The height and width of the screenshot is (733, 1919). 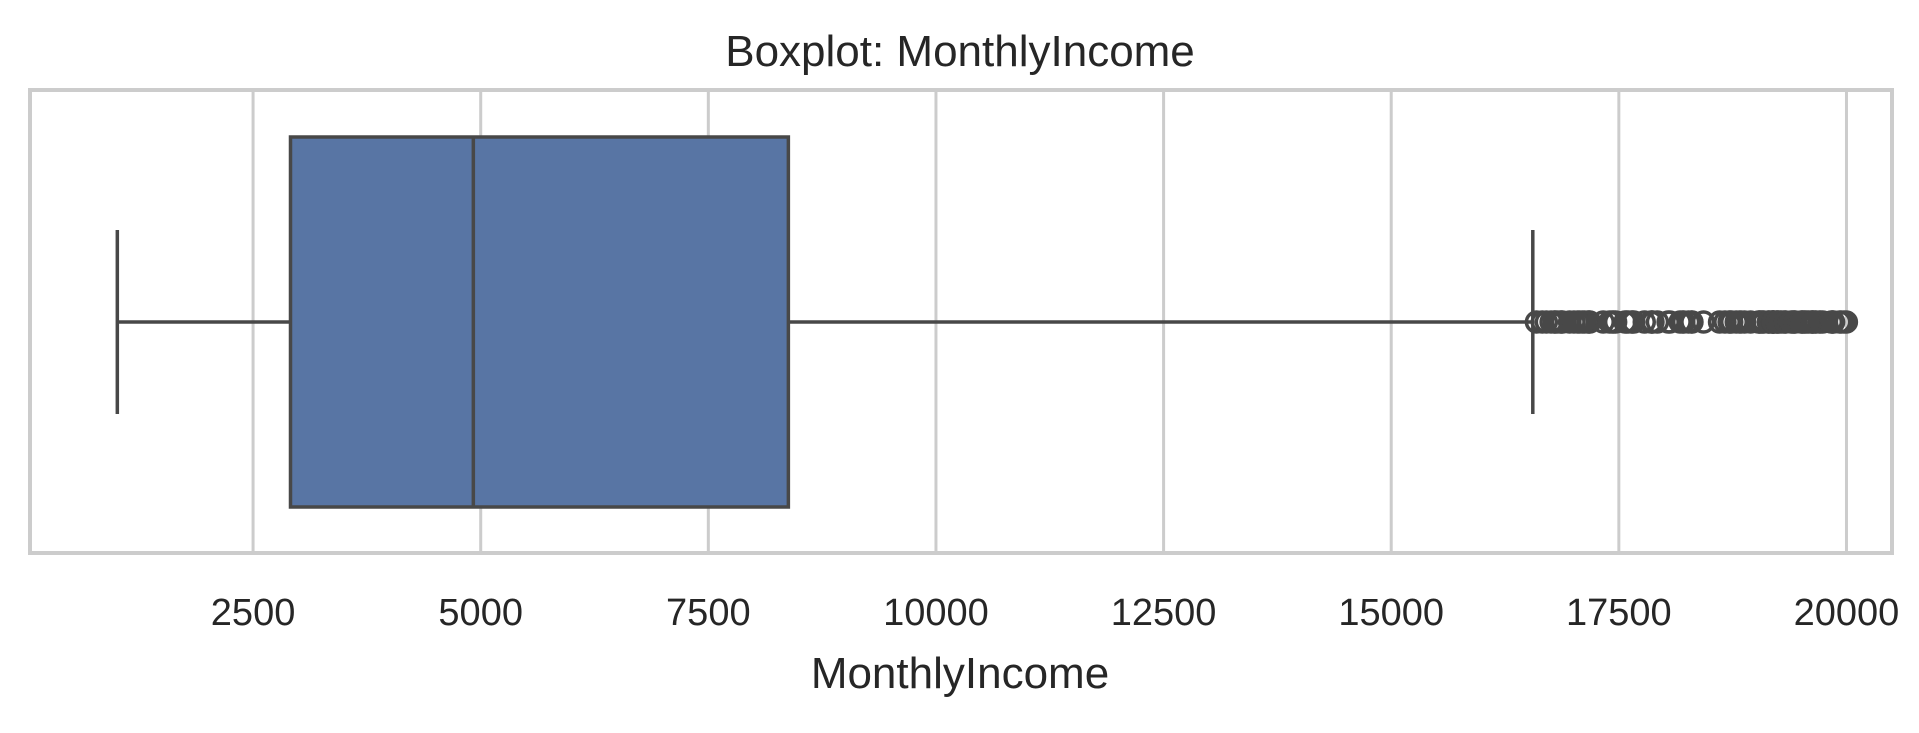 What do you see at coordinates (480, 613) in the screenshot?
I see `x-tick-label-5000: 5000` at bounding box center [480, 613].